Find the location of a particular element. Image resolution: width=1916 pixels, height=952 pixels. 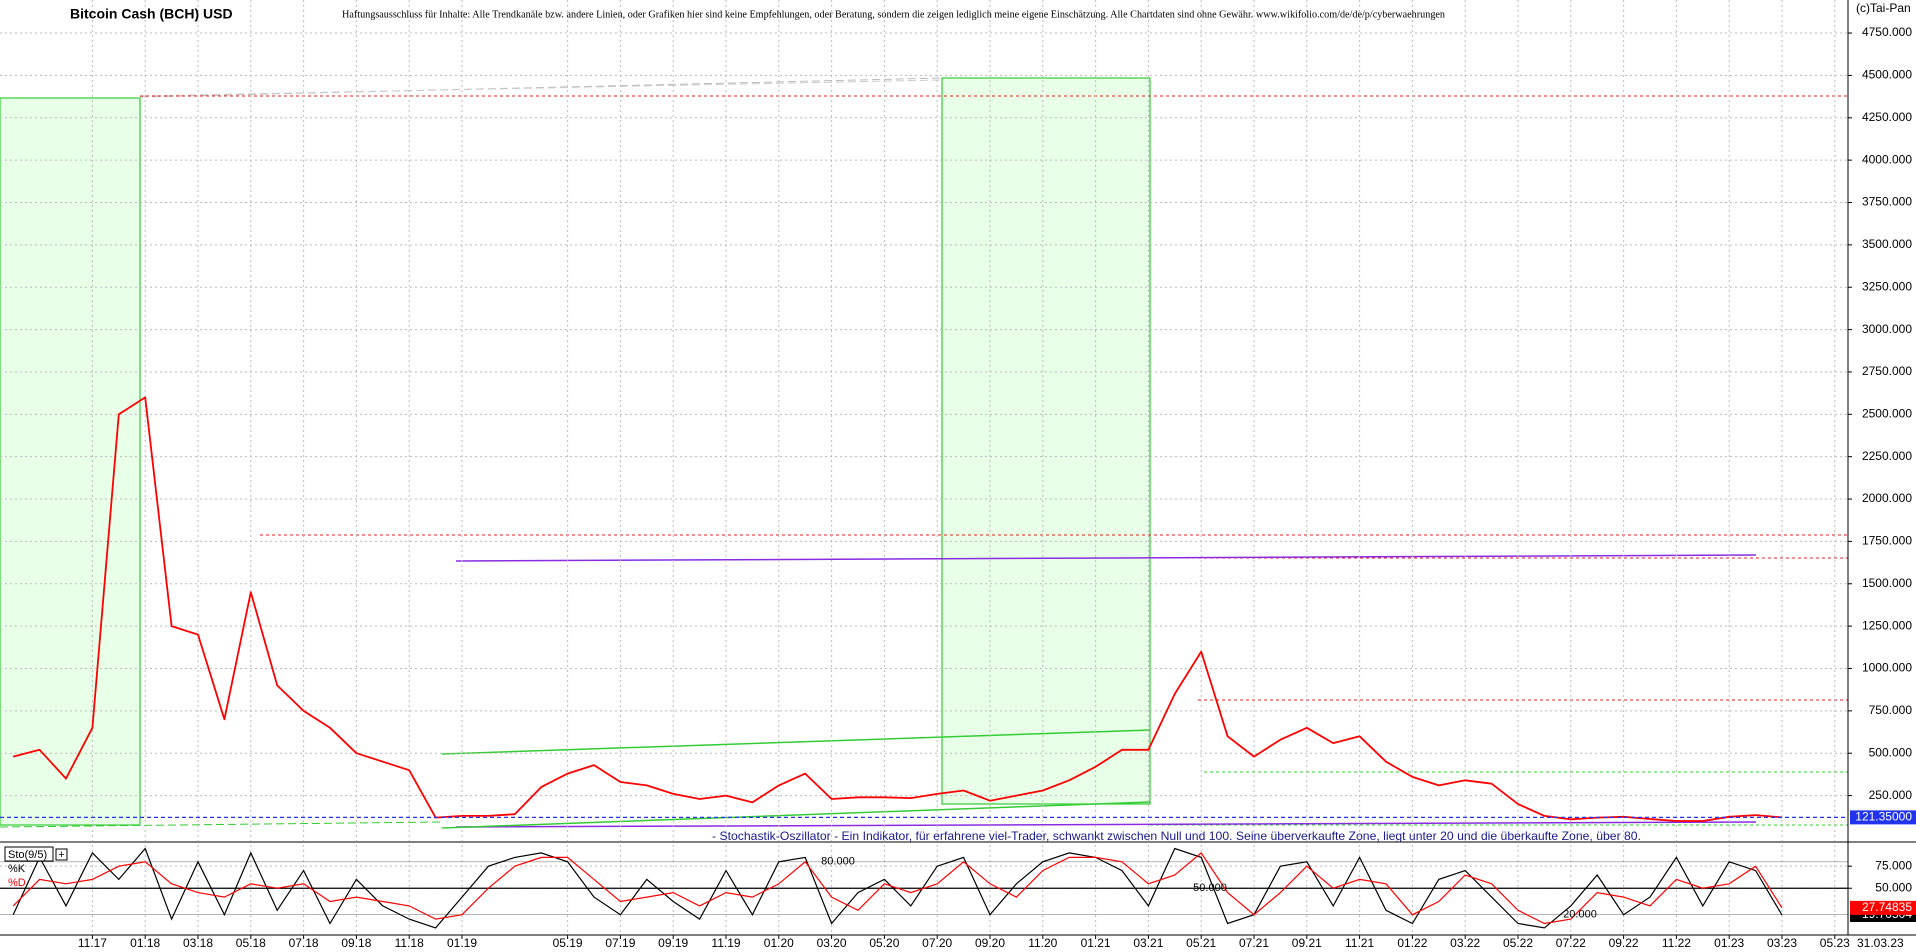

x-tick-label: 11.19 is located at coordinates (725, 943).